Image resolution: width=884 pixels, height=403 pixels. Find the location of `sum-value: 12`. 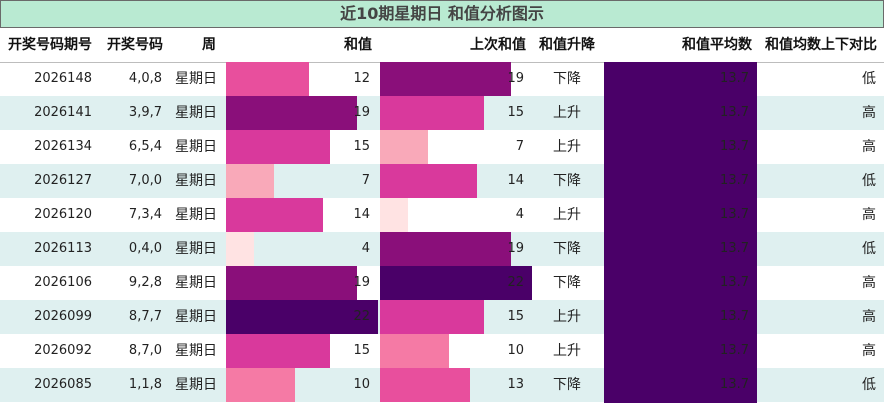

sum-value: 12 is located at coordinates (361, 78).